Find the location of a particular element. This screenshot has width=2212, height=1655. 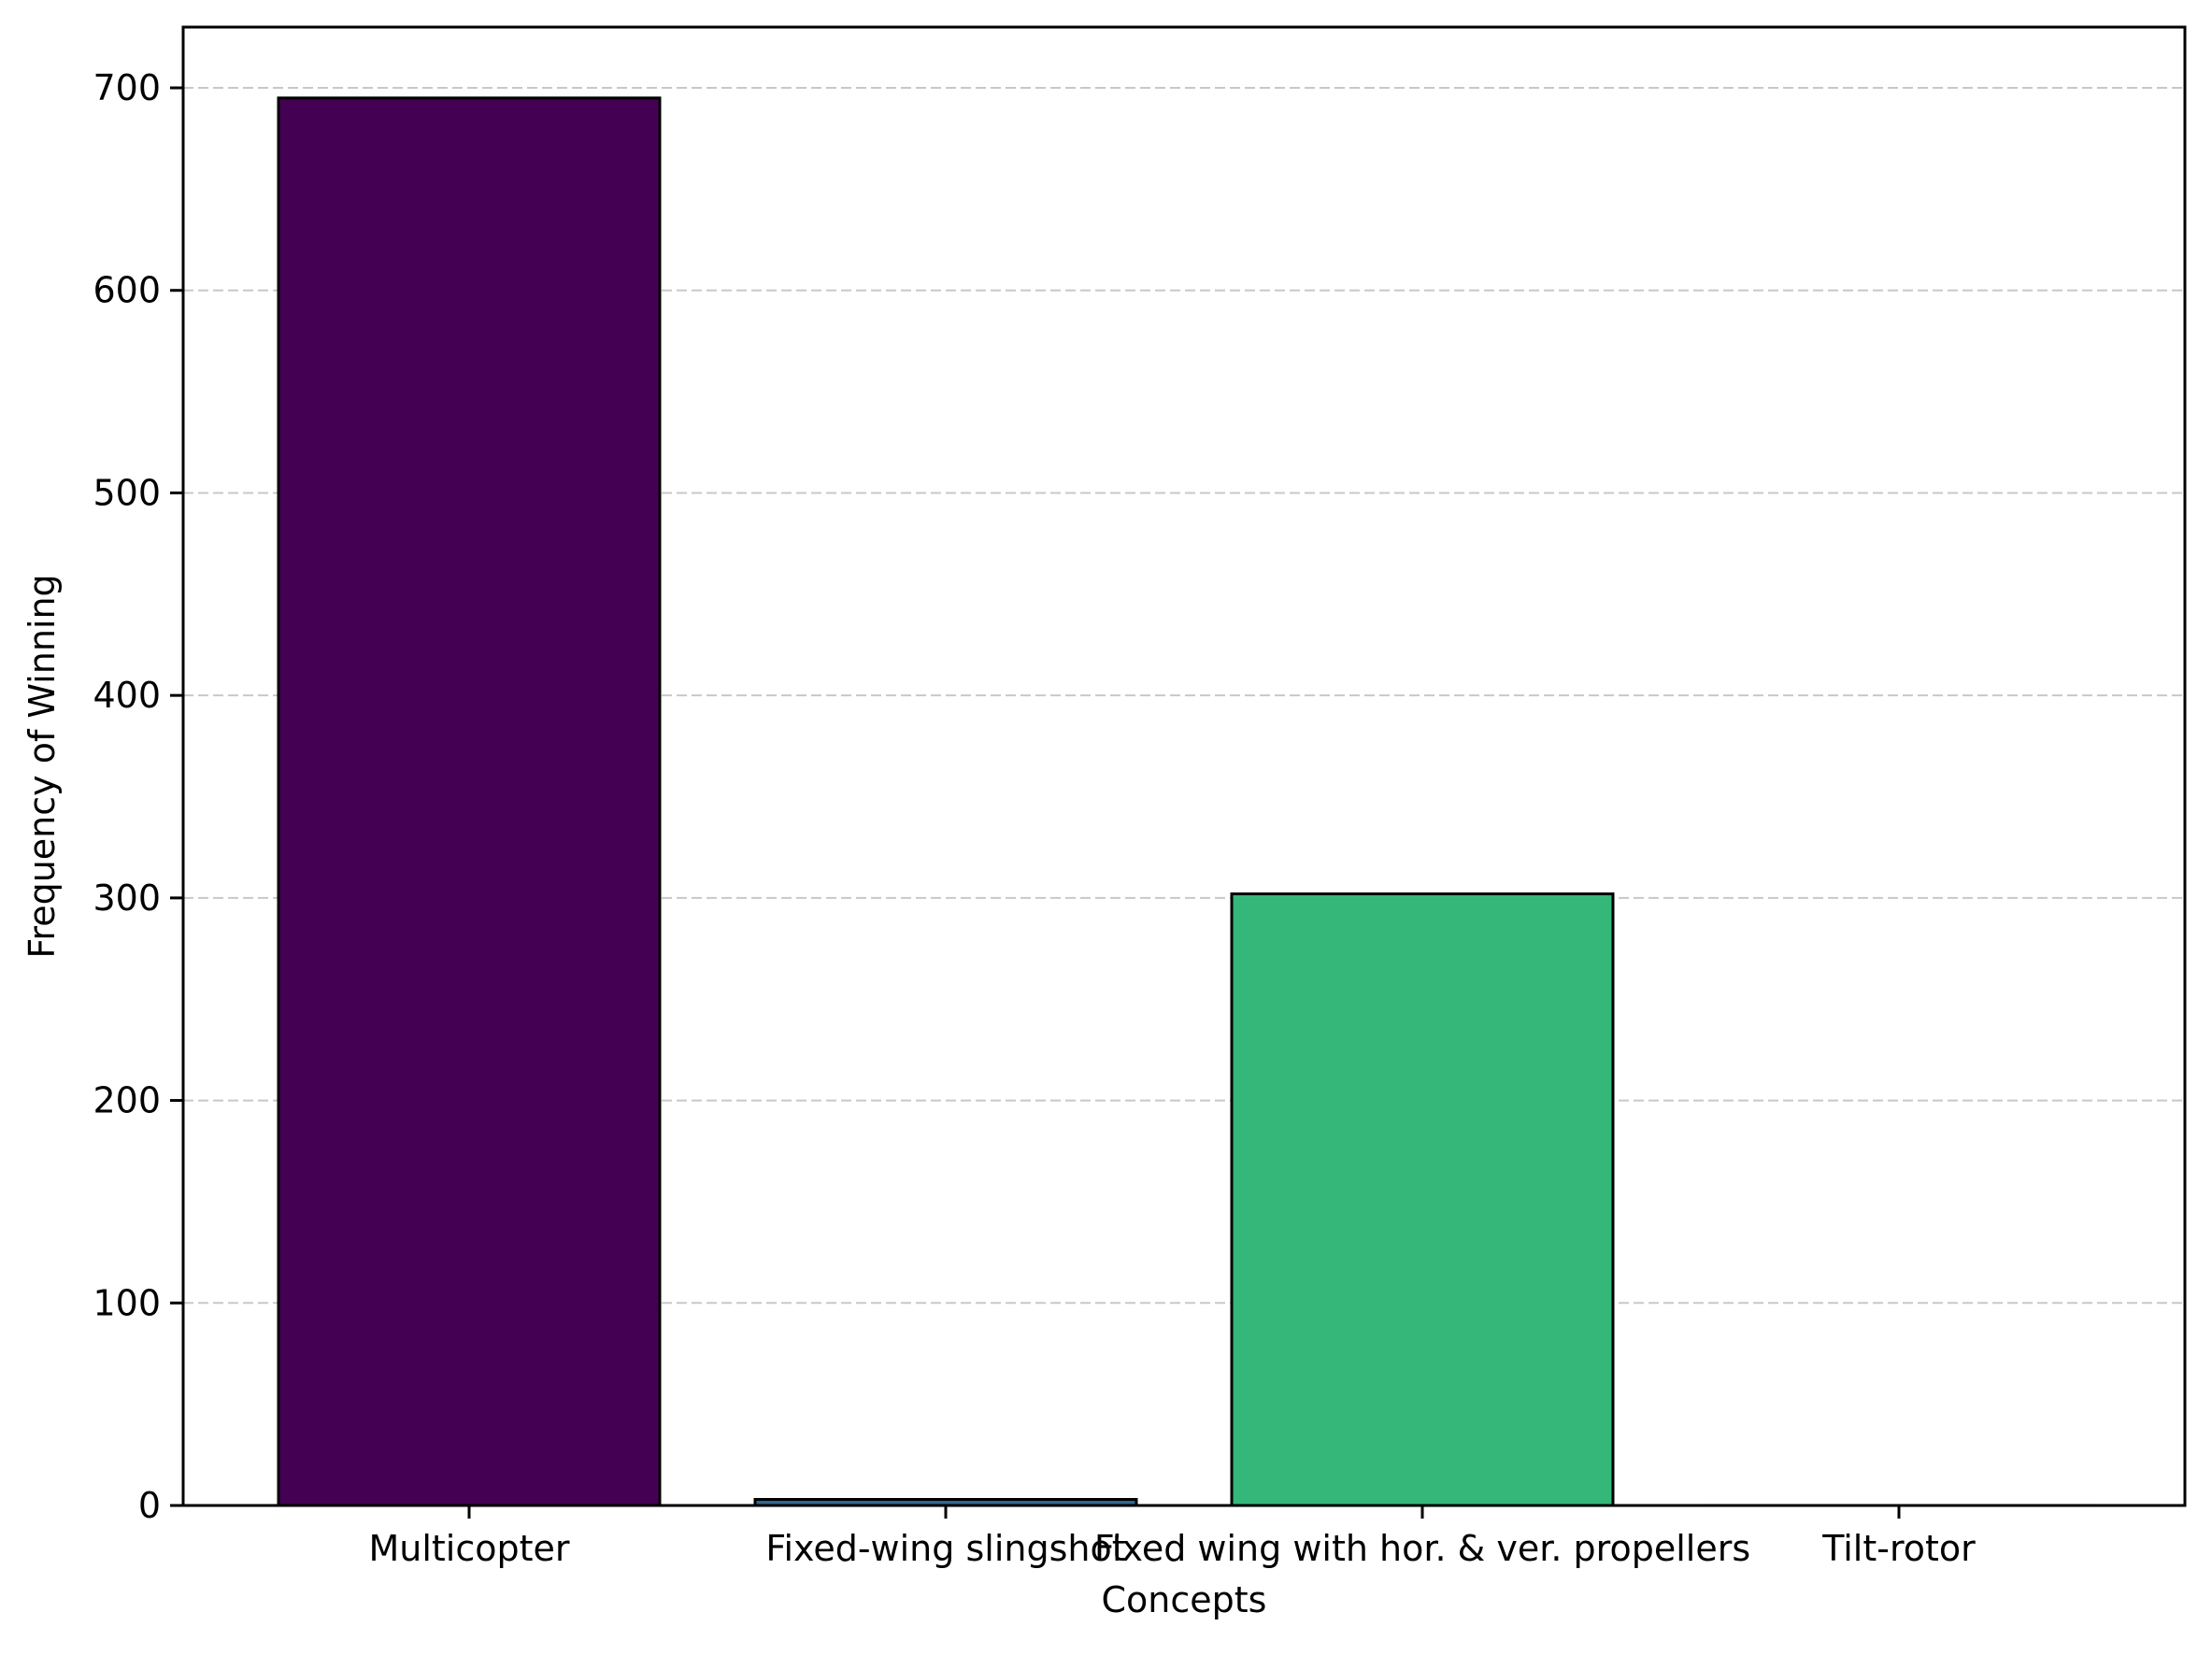

y-tick-label-1: 100 is located at coordinates (127, 1303).